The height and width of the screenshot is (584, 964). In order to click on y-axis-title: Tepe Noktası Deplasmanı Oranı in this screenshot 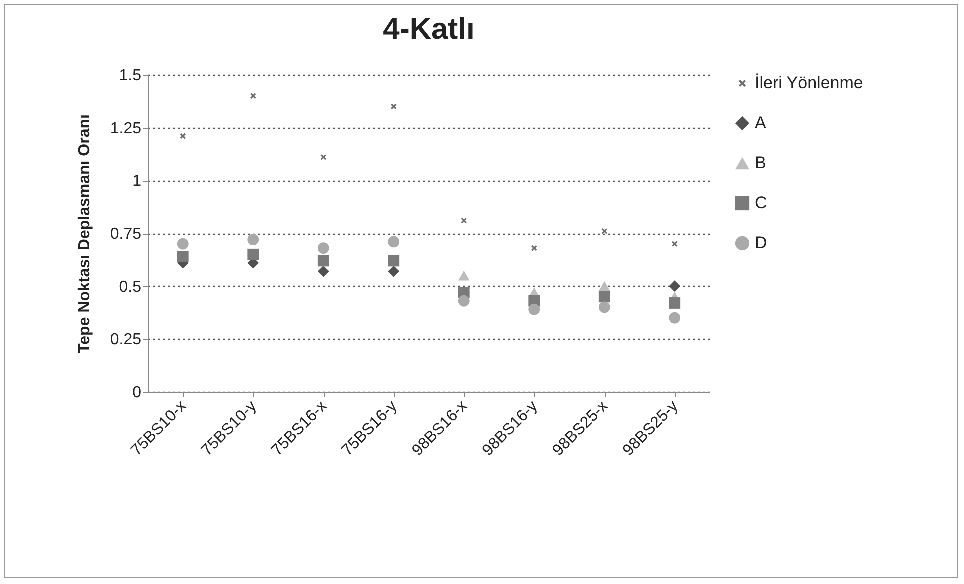, I will do `click(85, 234)`.